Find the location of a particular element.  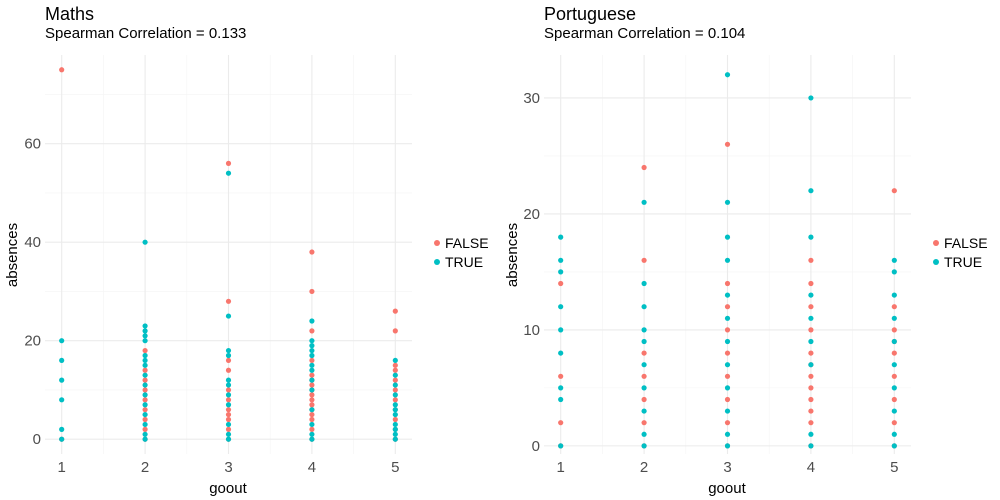

portuguese-x-tick-label: 1 is located at coordinates (561, 467).